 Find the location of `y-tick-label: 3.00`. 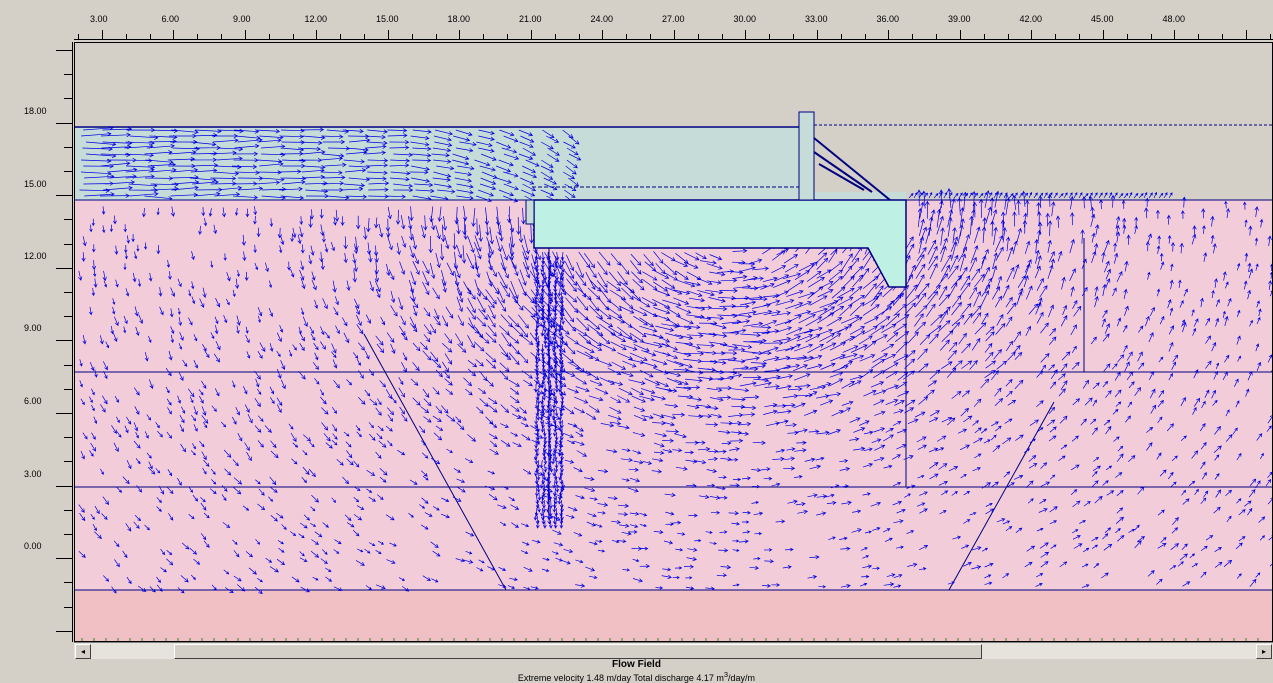

y-tick-label: 3.00 is located at coordinates (33, 474).